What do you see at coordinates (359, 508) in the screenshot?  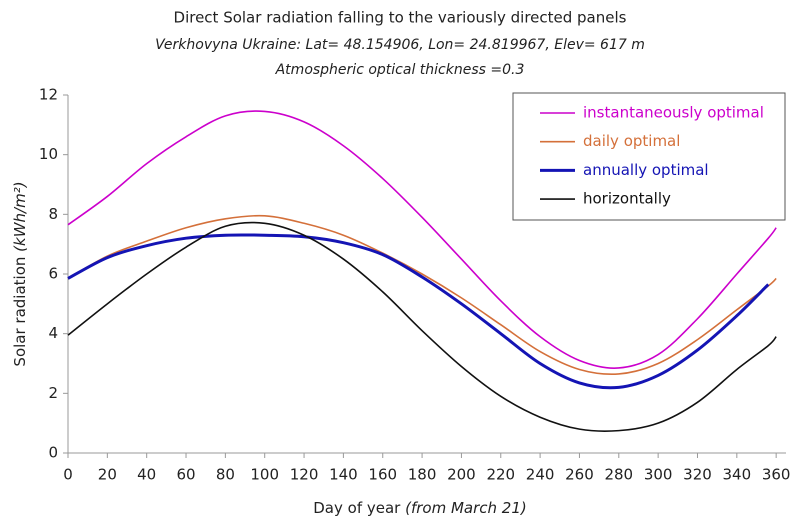 I see `x-axis-label-text: Day of year` at bounding box center [359, 508].